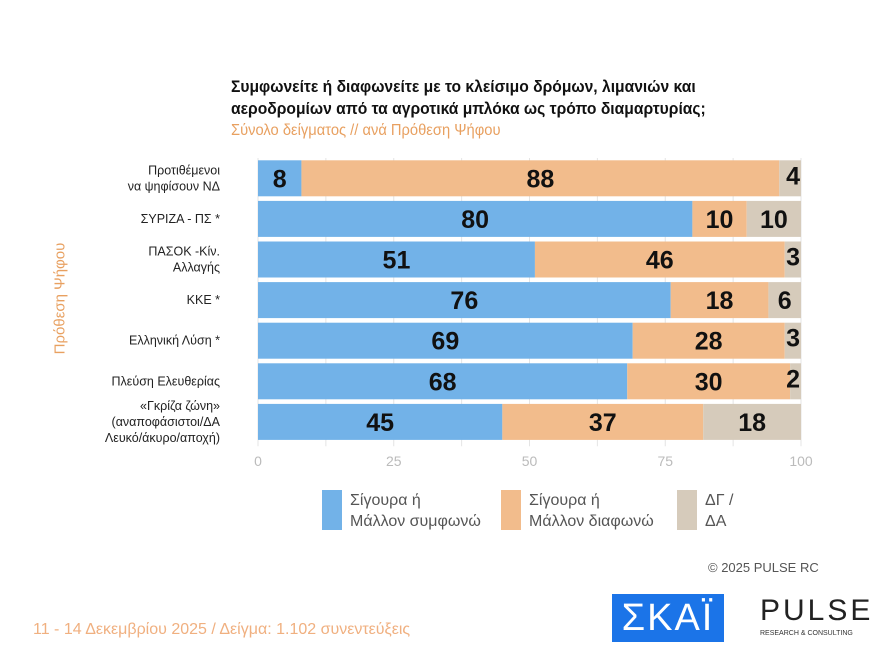  I want to click on category-label: να ψηφίσουν ΝΔ, so click(174, 186).